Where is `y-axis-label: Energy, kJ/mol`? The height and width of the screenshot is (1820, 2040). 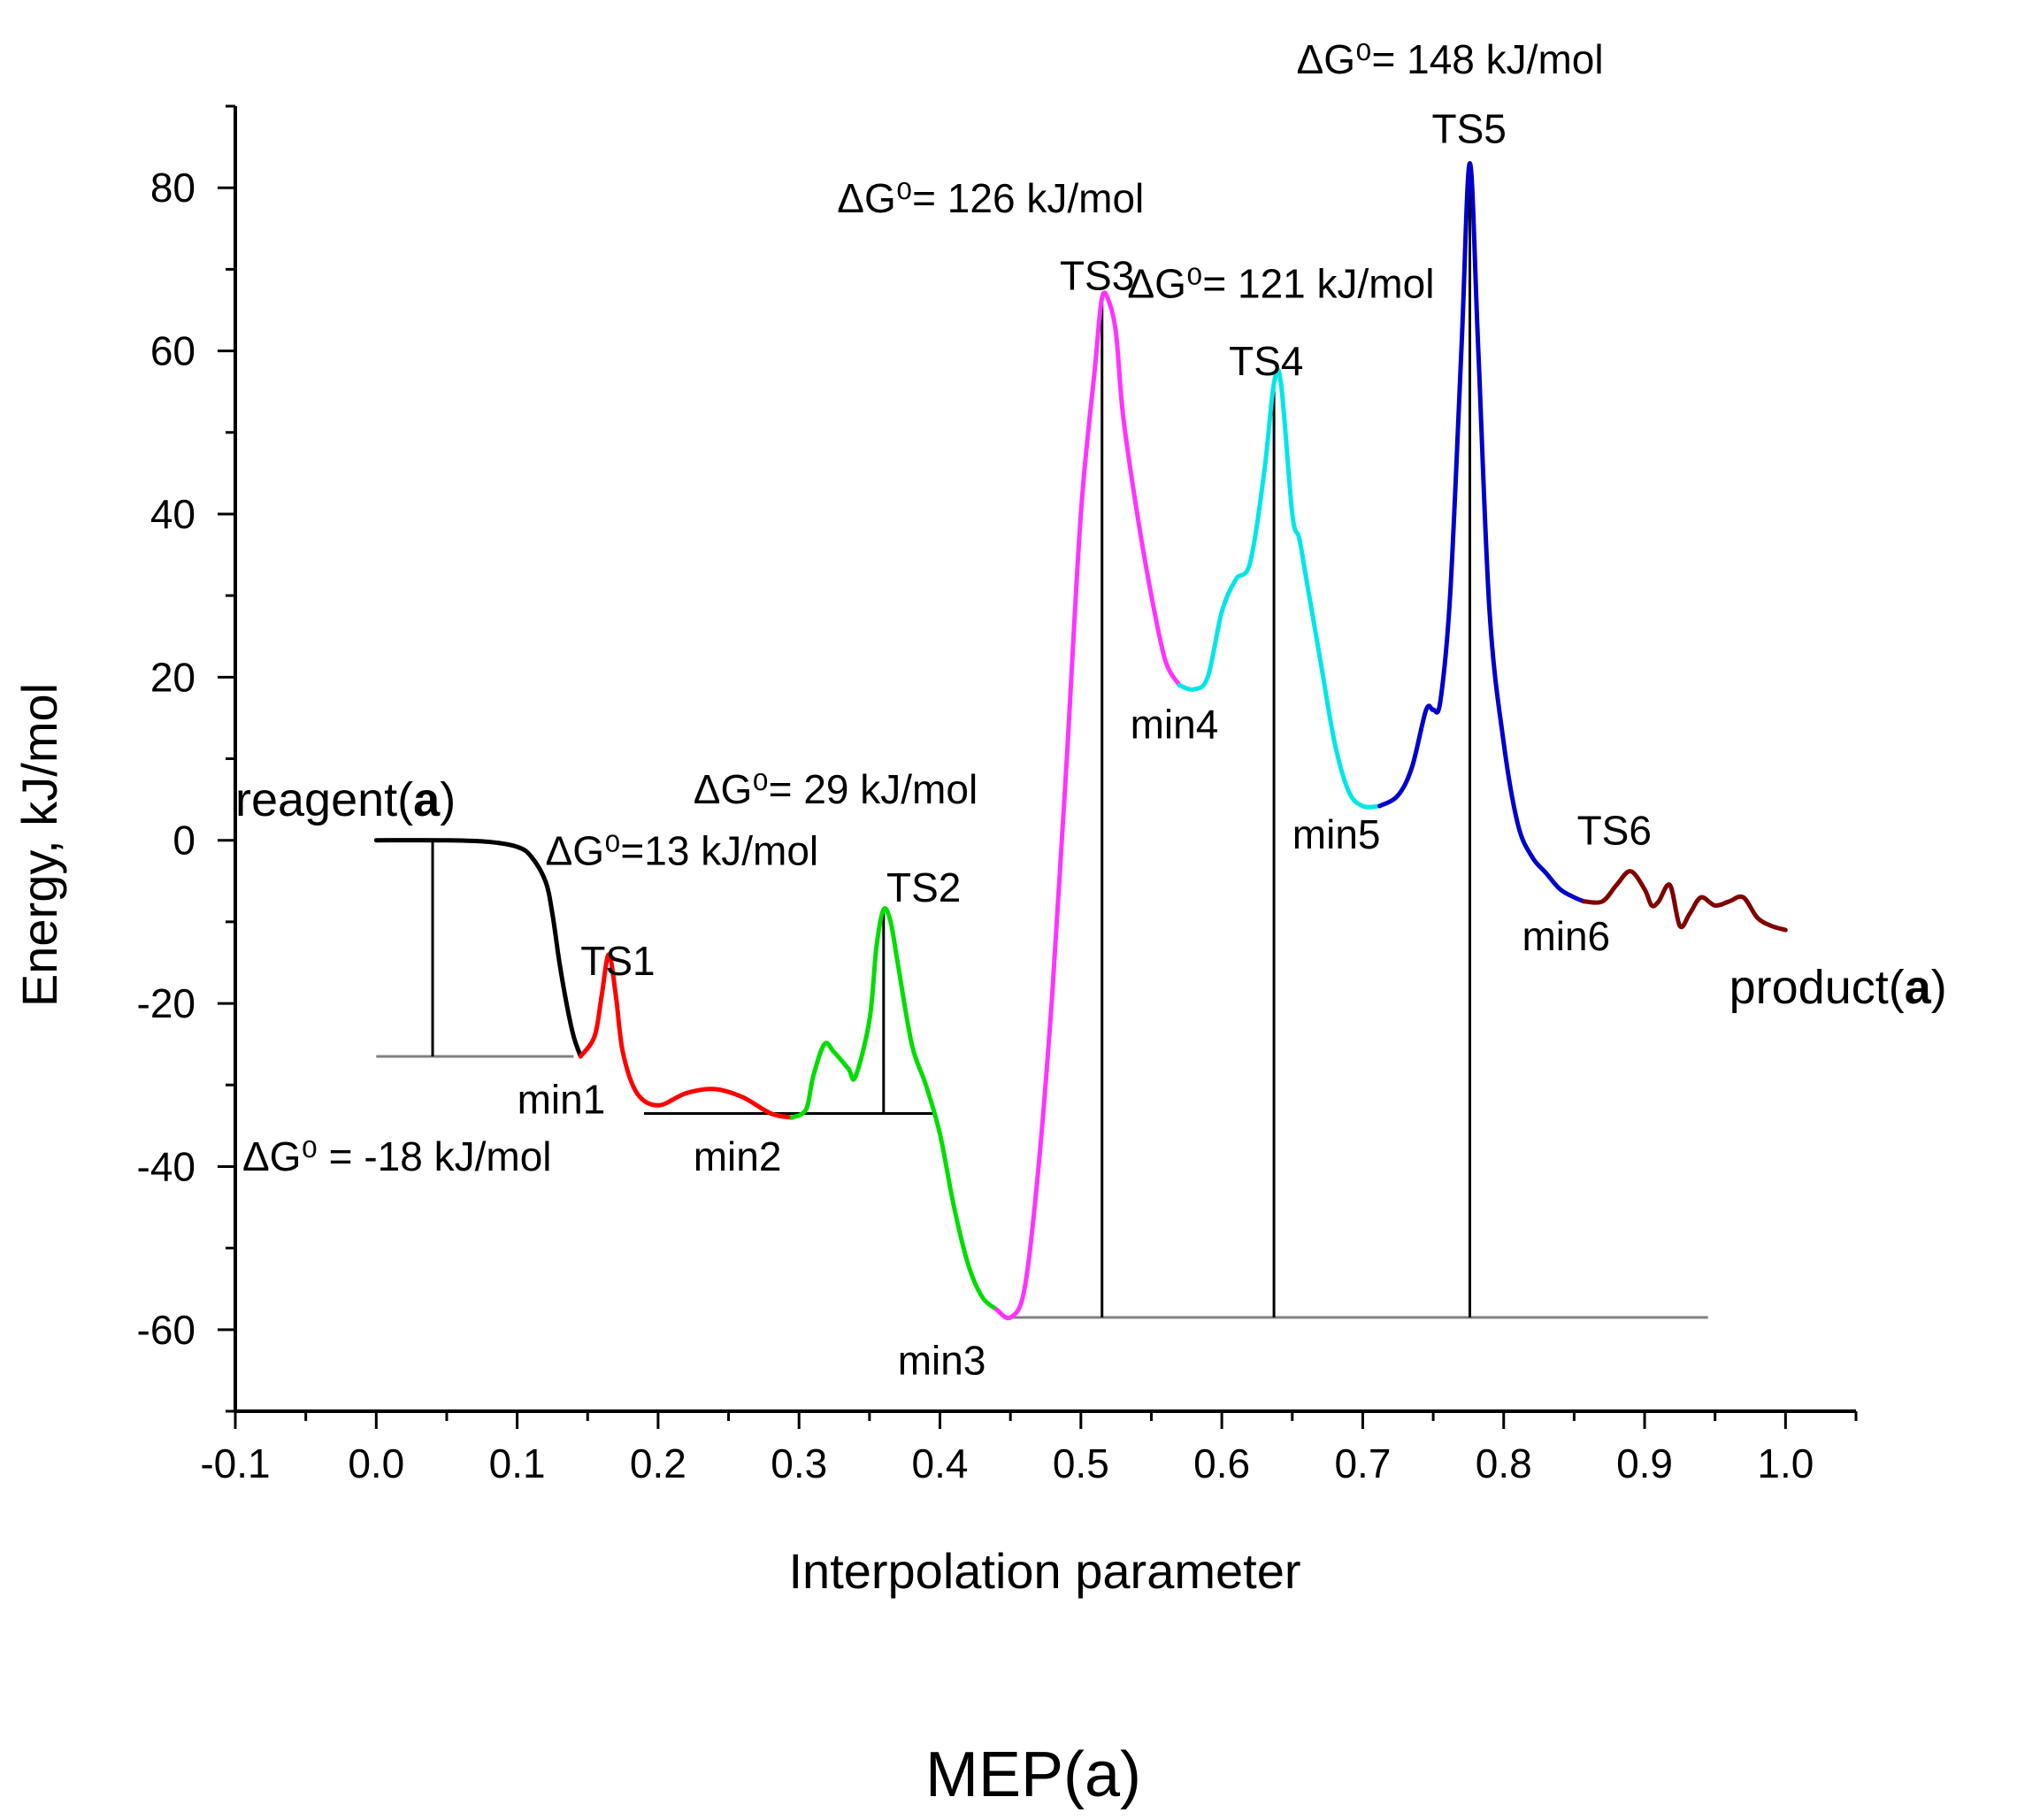
y-axis-label: Energy, kJ/mol is located at coordinates (39, 845).